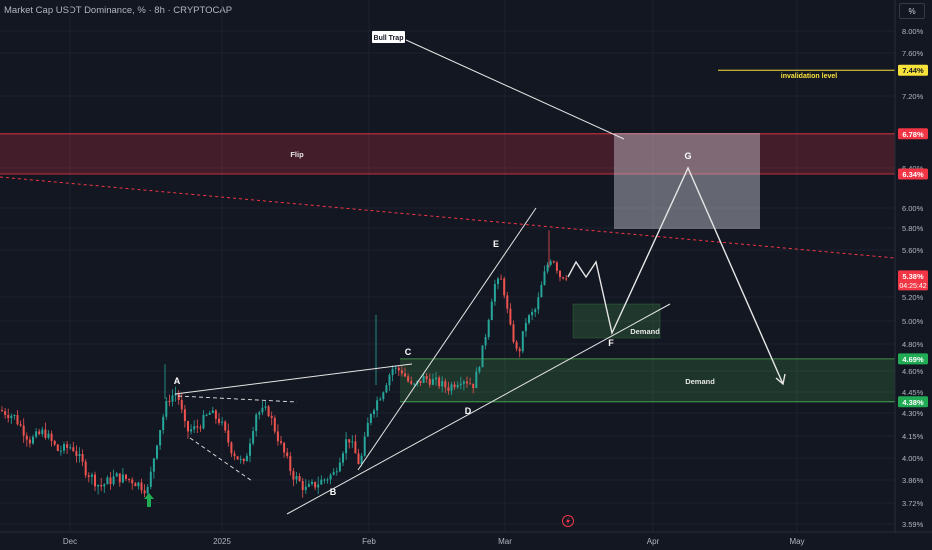 The image size is (932, 550). Describe the element at coordinates (913, 321) in the screenshot. I see `y-tick-label: 5.00%` at that location.